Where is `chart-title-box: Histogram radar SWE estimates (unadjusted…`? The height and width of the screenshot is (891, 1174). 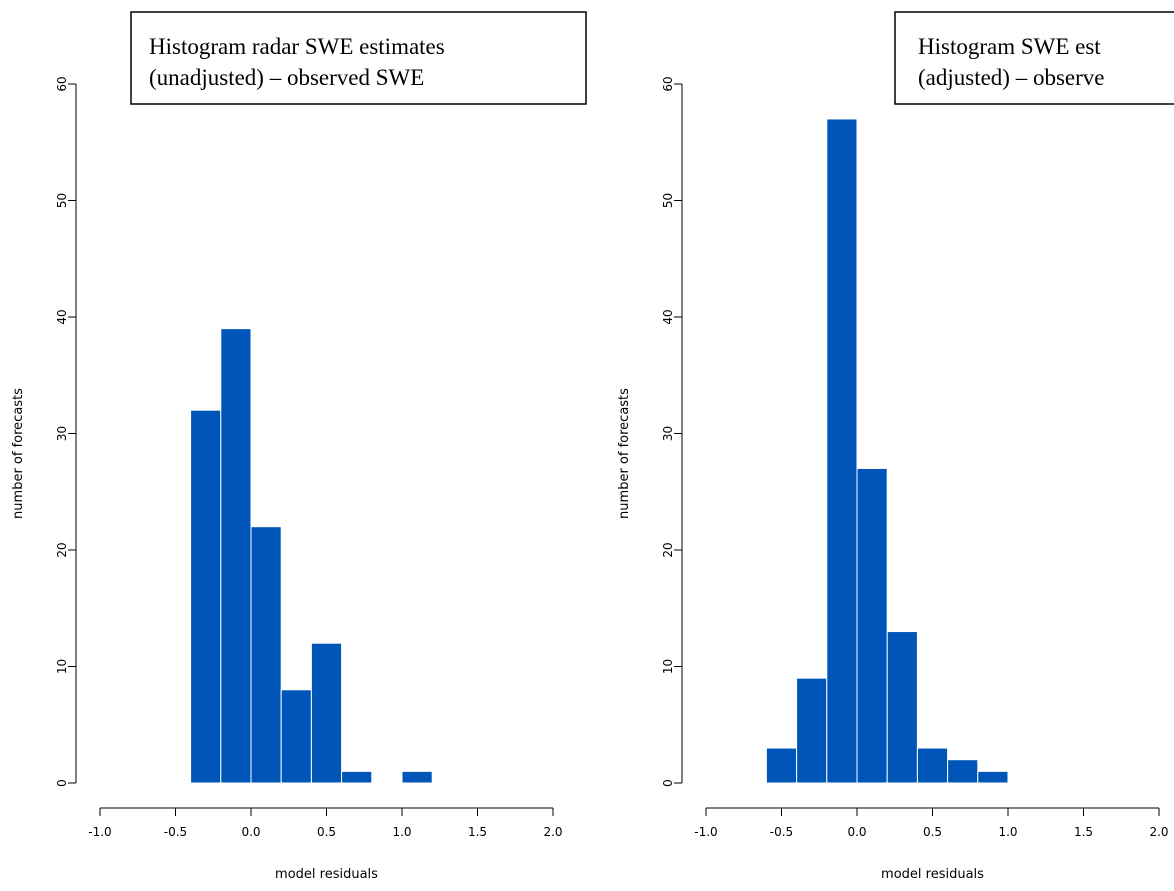
chart-title-box: Histogram radar SWE estimates (unadjusted… is located at coordinates (358, 58).